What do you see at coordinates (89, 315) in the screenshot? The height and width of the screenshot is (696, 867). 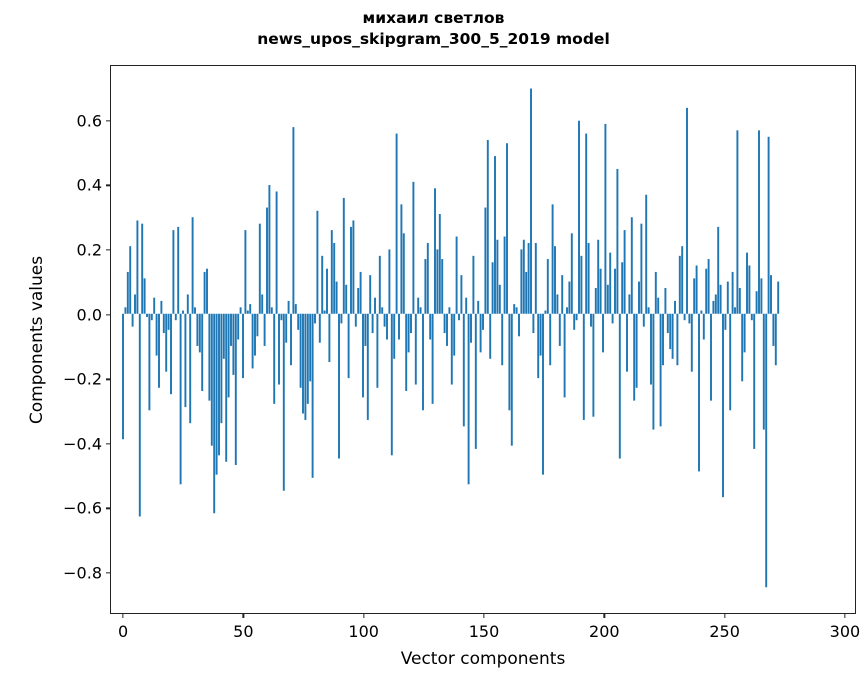 I see `y-tick-label: 0.0` at bounding box center [89, 315].